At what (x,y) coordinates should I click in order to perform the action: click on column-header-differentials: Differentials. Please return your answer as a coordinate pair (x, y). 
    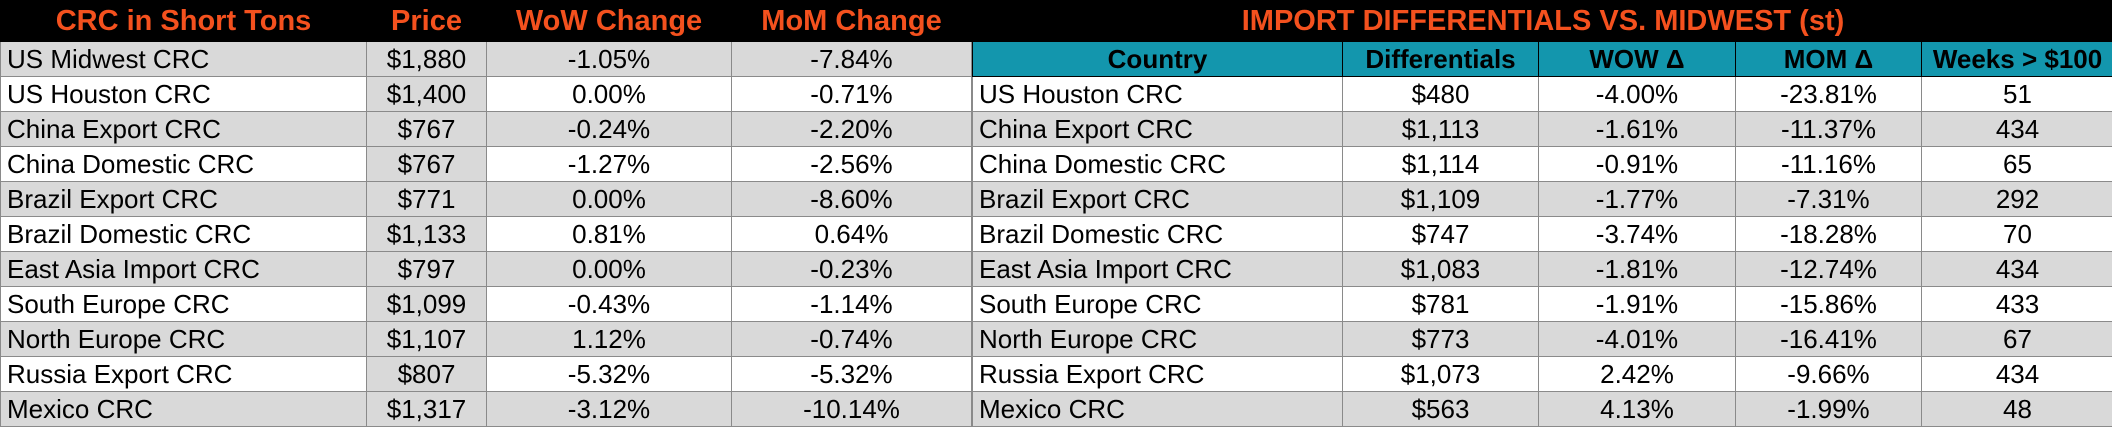
    Looking at the image, I should click on (1441, 59).